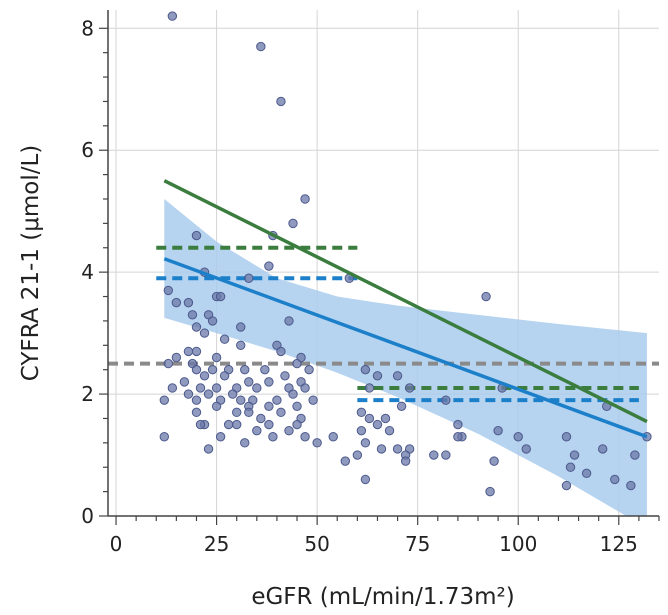 The image size is (668, 615). Describe the element at coordinates (116, 544) in the screenshot. I see `x-tick-label: 0` at that location.